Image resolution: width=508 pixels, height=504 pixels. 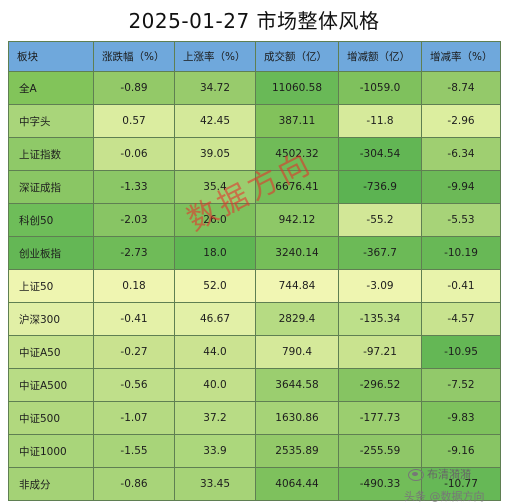 I want to click on header-sector: 板块, so click(x=51, y=56).